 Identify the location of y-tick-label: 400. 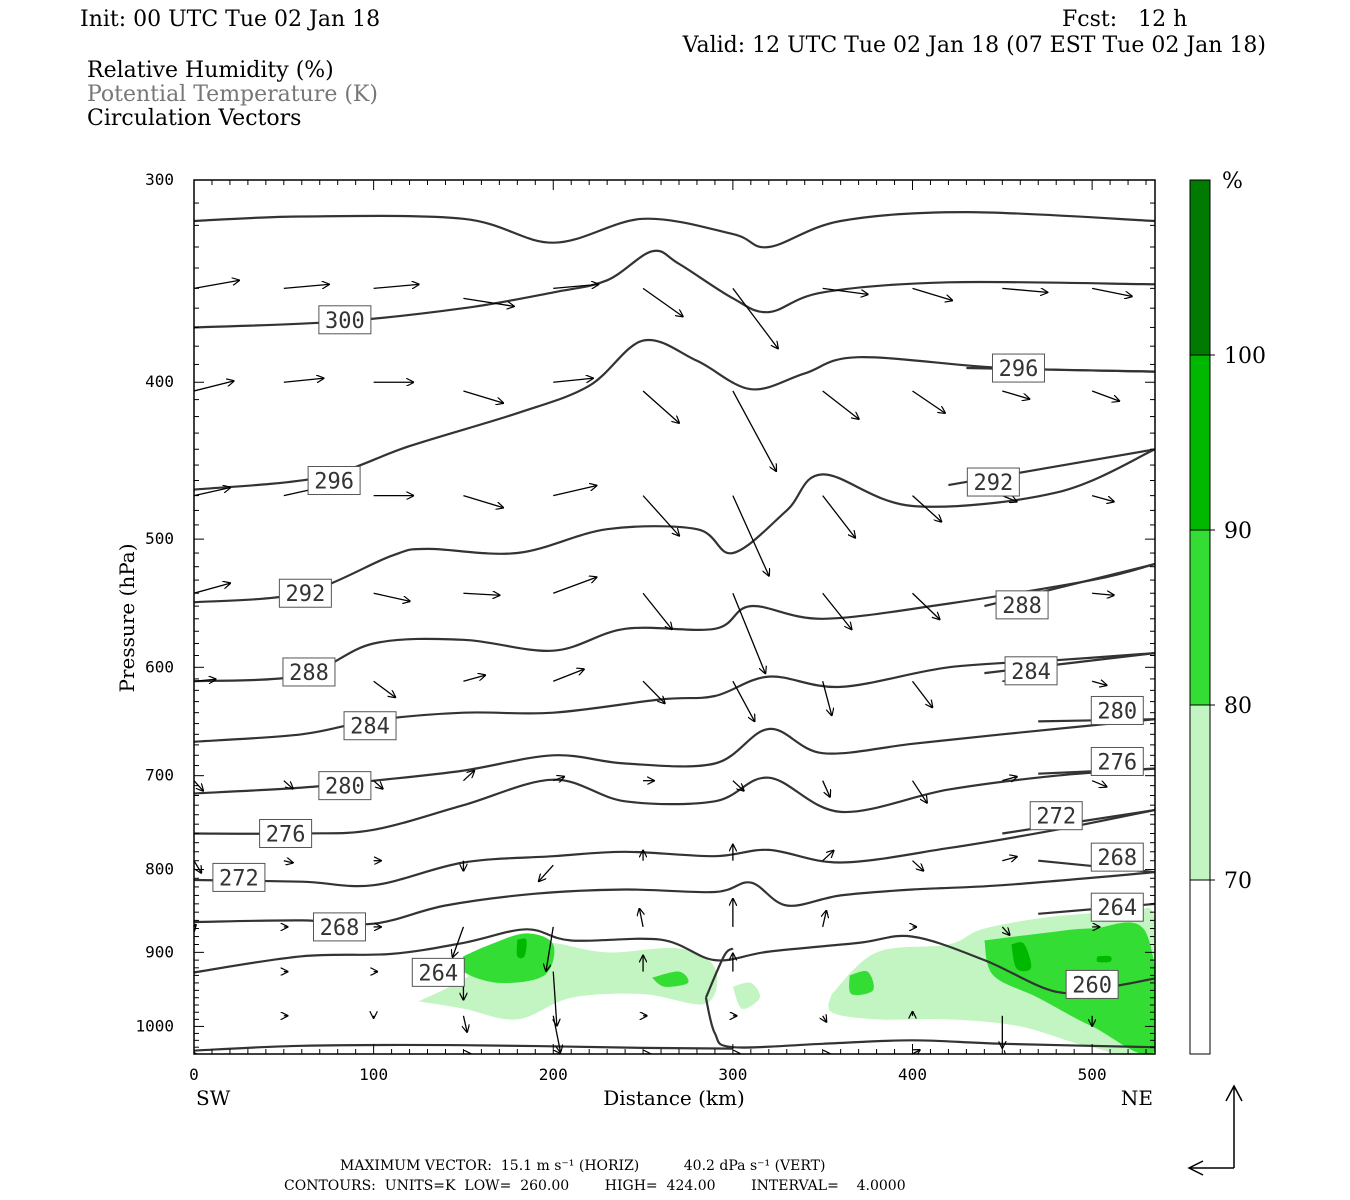
(159, 381).